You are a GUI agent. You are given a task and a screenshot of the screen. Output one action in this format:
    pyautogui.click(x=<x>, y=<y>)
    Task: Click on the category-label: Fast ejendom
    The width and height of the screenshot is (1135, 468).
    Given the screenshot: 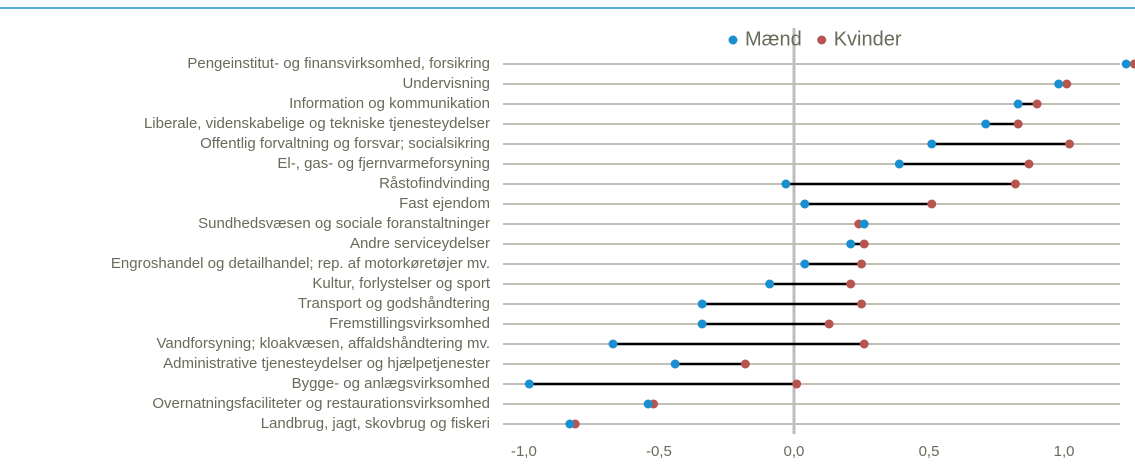 What is the action you would take?
    pyautogui.click(x=444, y=203)
    